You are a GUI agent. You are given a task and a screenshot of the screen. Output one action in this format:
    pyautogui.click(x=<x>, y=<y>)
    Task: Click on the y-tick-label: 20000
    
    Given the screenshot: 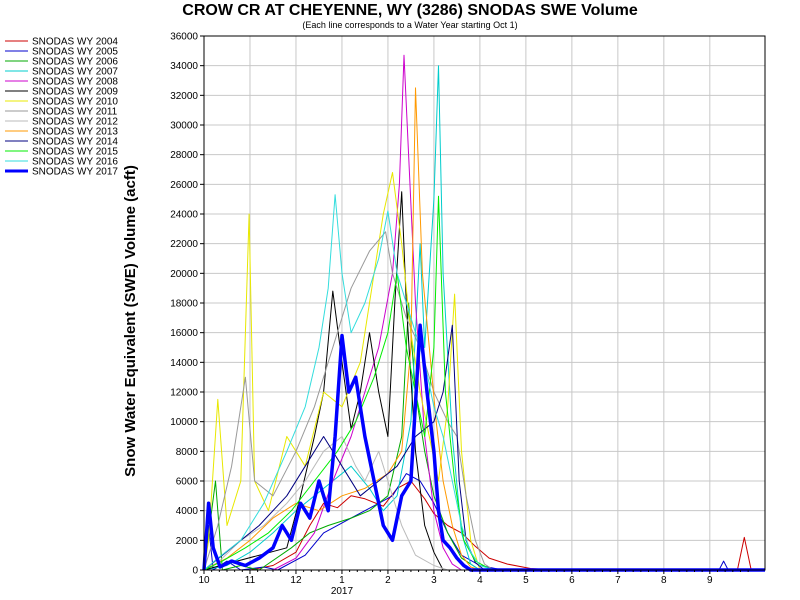 What is the action you would take?
    pyautogui.click(x=184, y=274)
    